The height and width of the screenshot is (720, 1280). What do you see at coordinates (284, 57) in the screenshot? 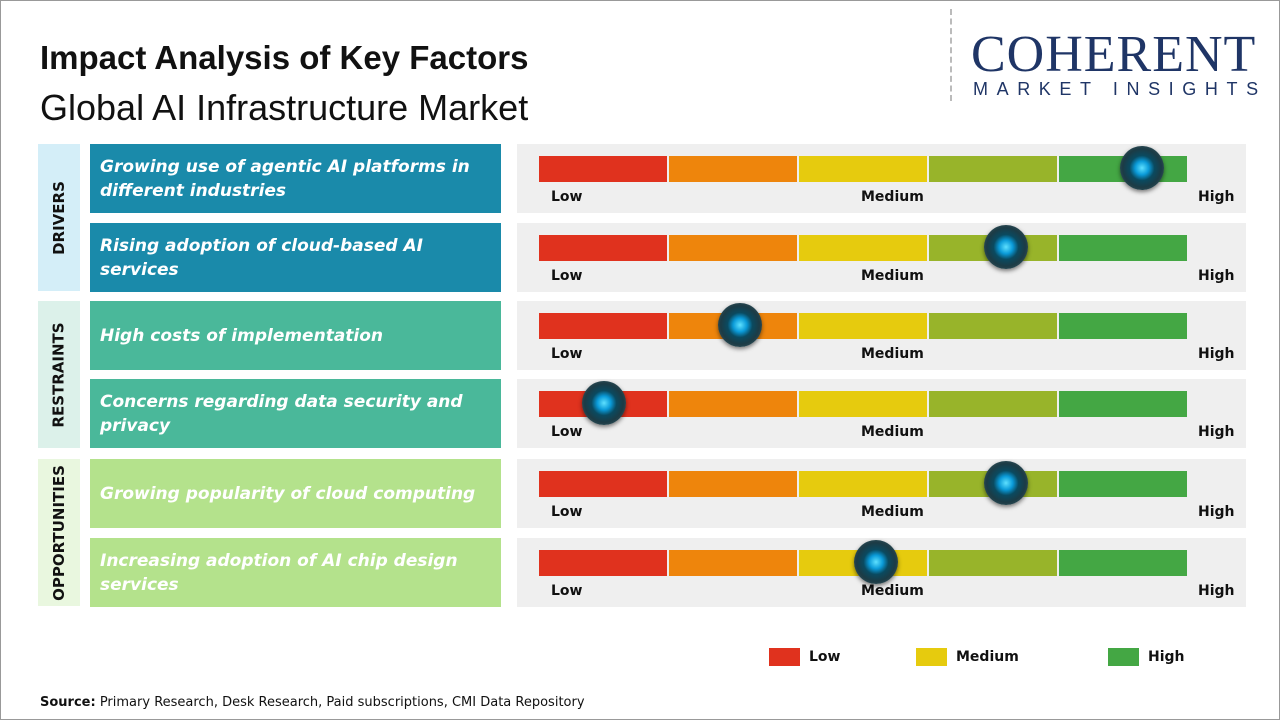
I see `page-title: Impact Analysis of Key Factors` at bounding box center [284, 57].